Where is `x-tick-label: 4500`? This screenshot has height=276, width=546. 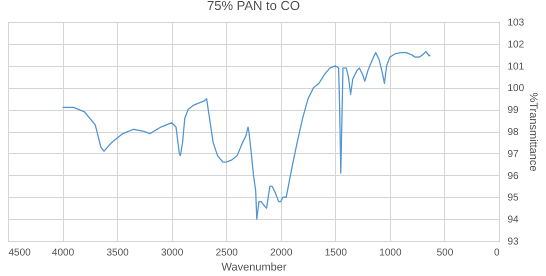 x-tick-label: 4500 is located at coordinates (20, 253).